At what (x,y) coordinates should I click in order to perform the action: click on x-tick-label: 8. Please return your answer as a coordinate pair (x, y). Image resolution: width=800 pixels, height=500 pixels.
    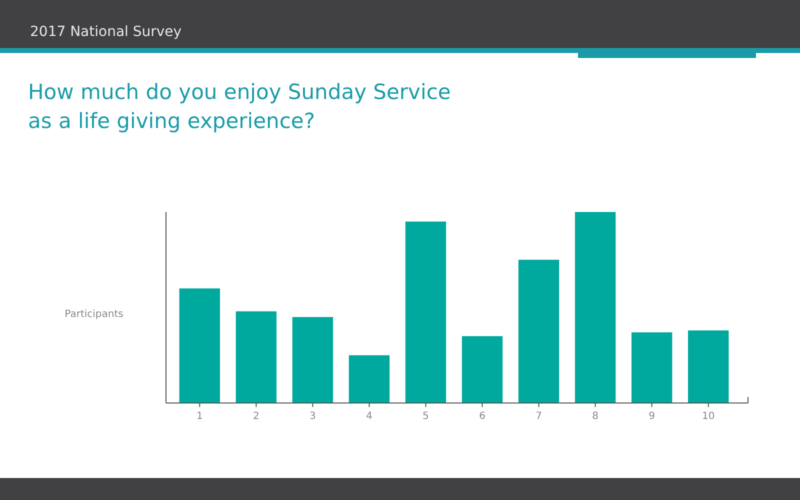
    Looking at the image, I should click on (595, 416).